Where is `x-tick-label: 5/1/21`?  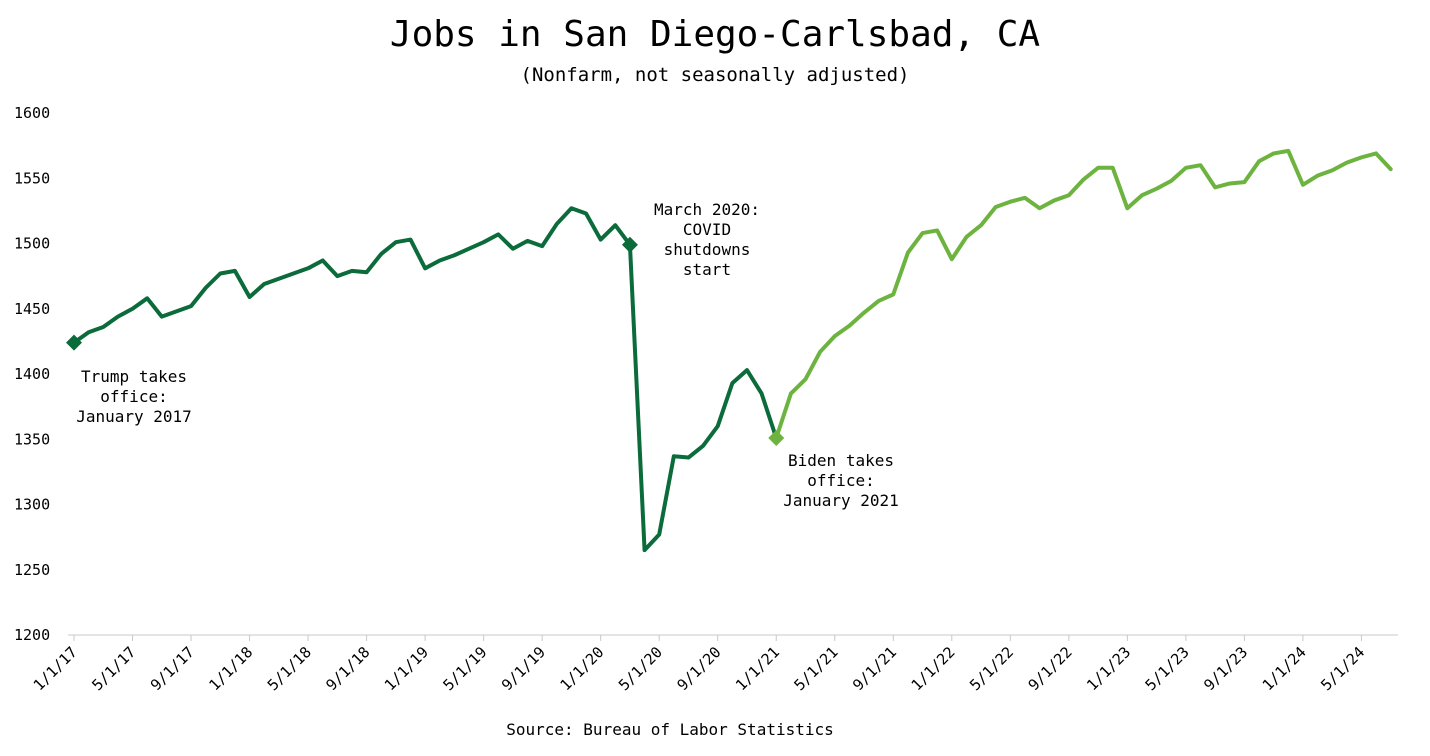
x-tick-label: 5/1/21 is located at coordinates (816, 668).